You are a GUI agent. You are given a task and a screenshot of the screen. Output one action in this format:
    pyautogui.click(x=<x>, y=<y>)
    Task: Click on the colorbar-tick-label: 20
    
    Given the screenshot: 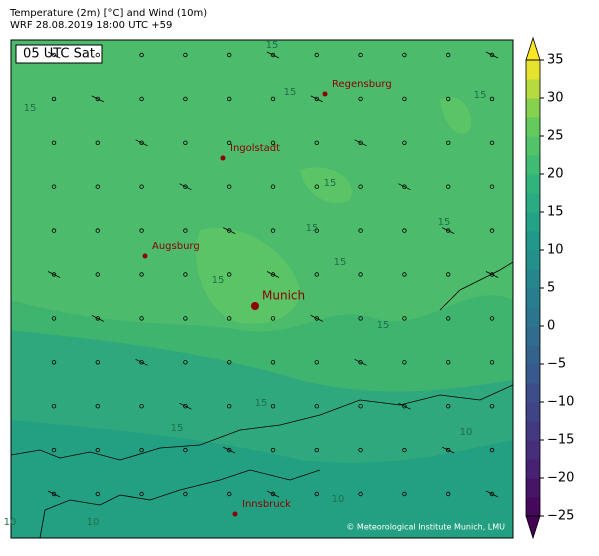 What is the action you would take?
    pyautogui.click(x=555, y=174)
    